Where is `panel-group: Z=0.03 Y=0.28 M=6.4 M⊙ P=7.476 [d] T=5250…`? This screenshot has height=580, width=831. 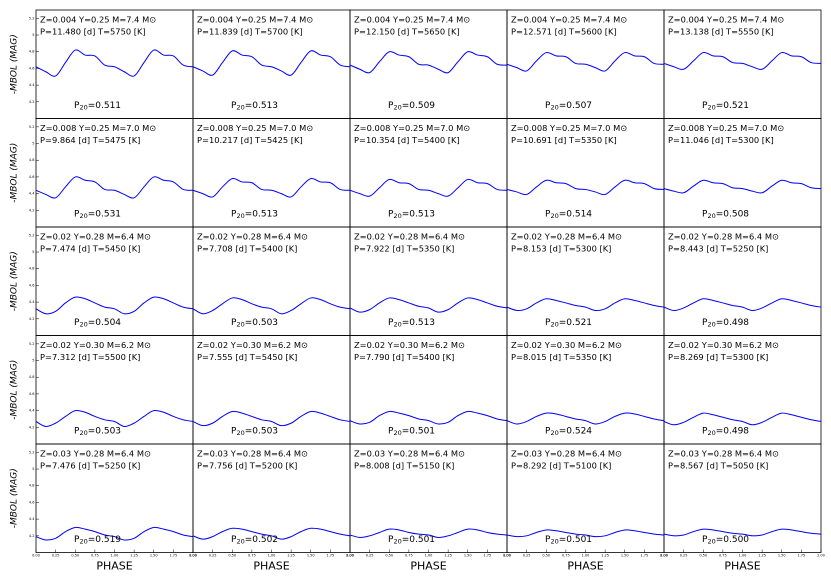
panel-group: Z=0.03 Y=0.28 M=6.4 M⊙ P=7.476 [d] T=5250… is located at coordinates (103, 508).